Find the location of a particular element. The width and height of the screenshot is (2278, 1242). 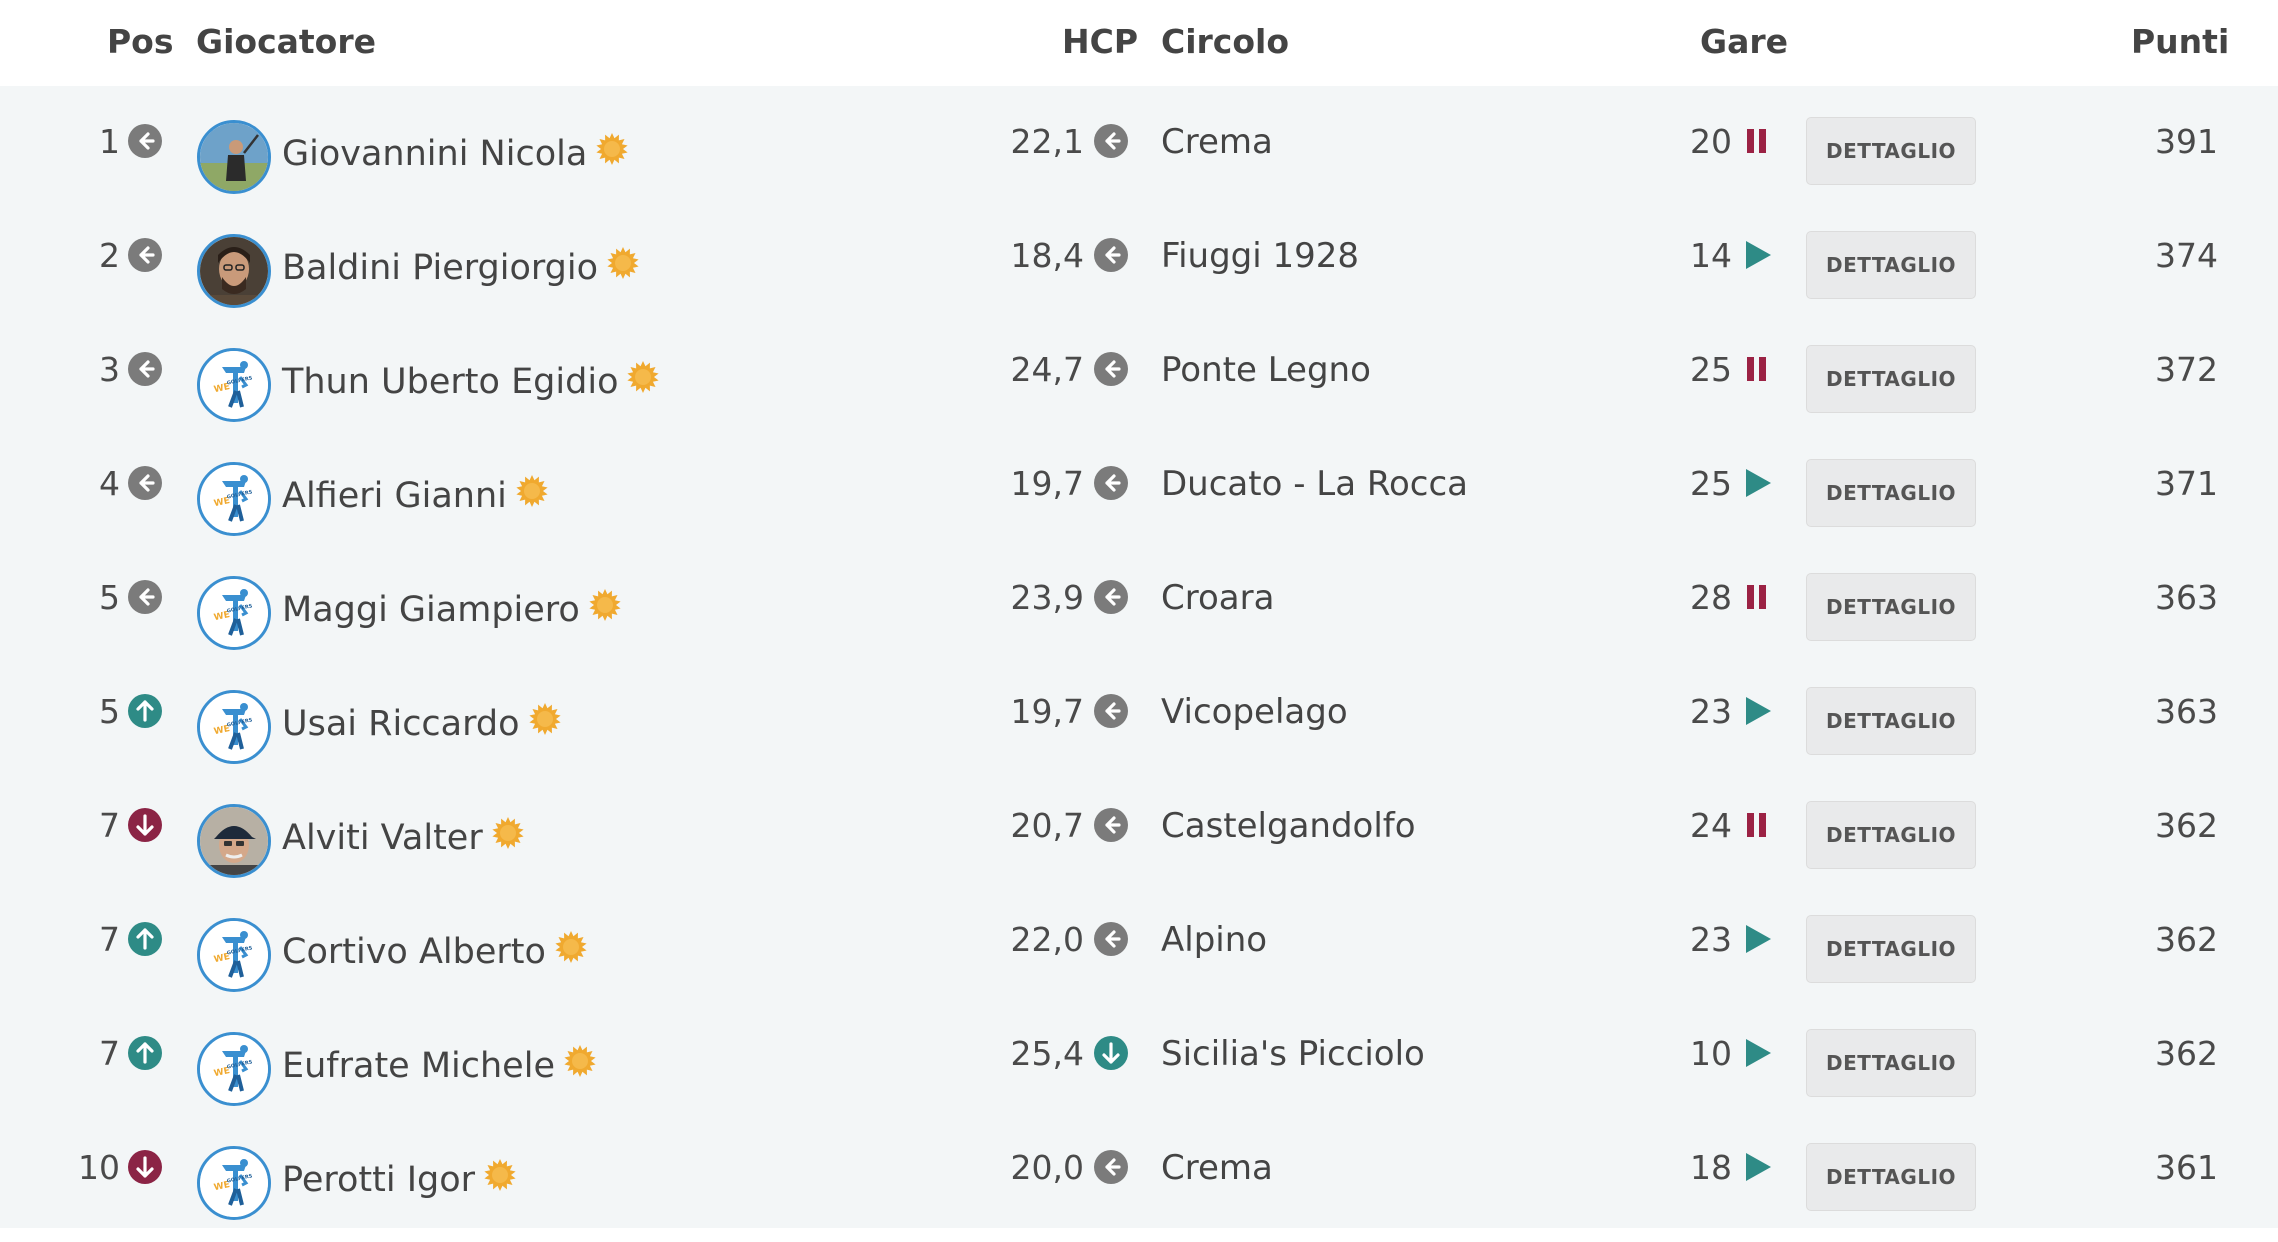

player-name: Alfieri Gianni is located at coordinates (415, 495).